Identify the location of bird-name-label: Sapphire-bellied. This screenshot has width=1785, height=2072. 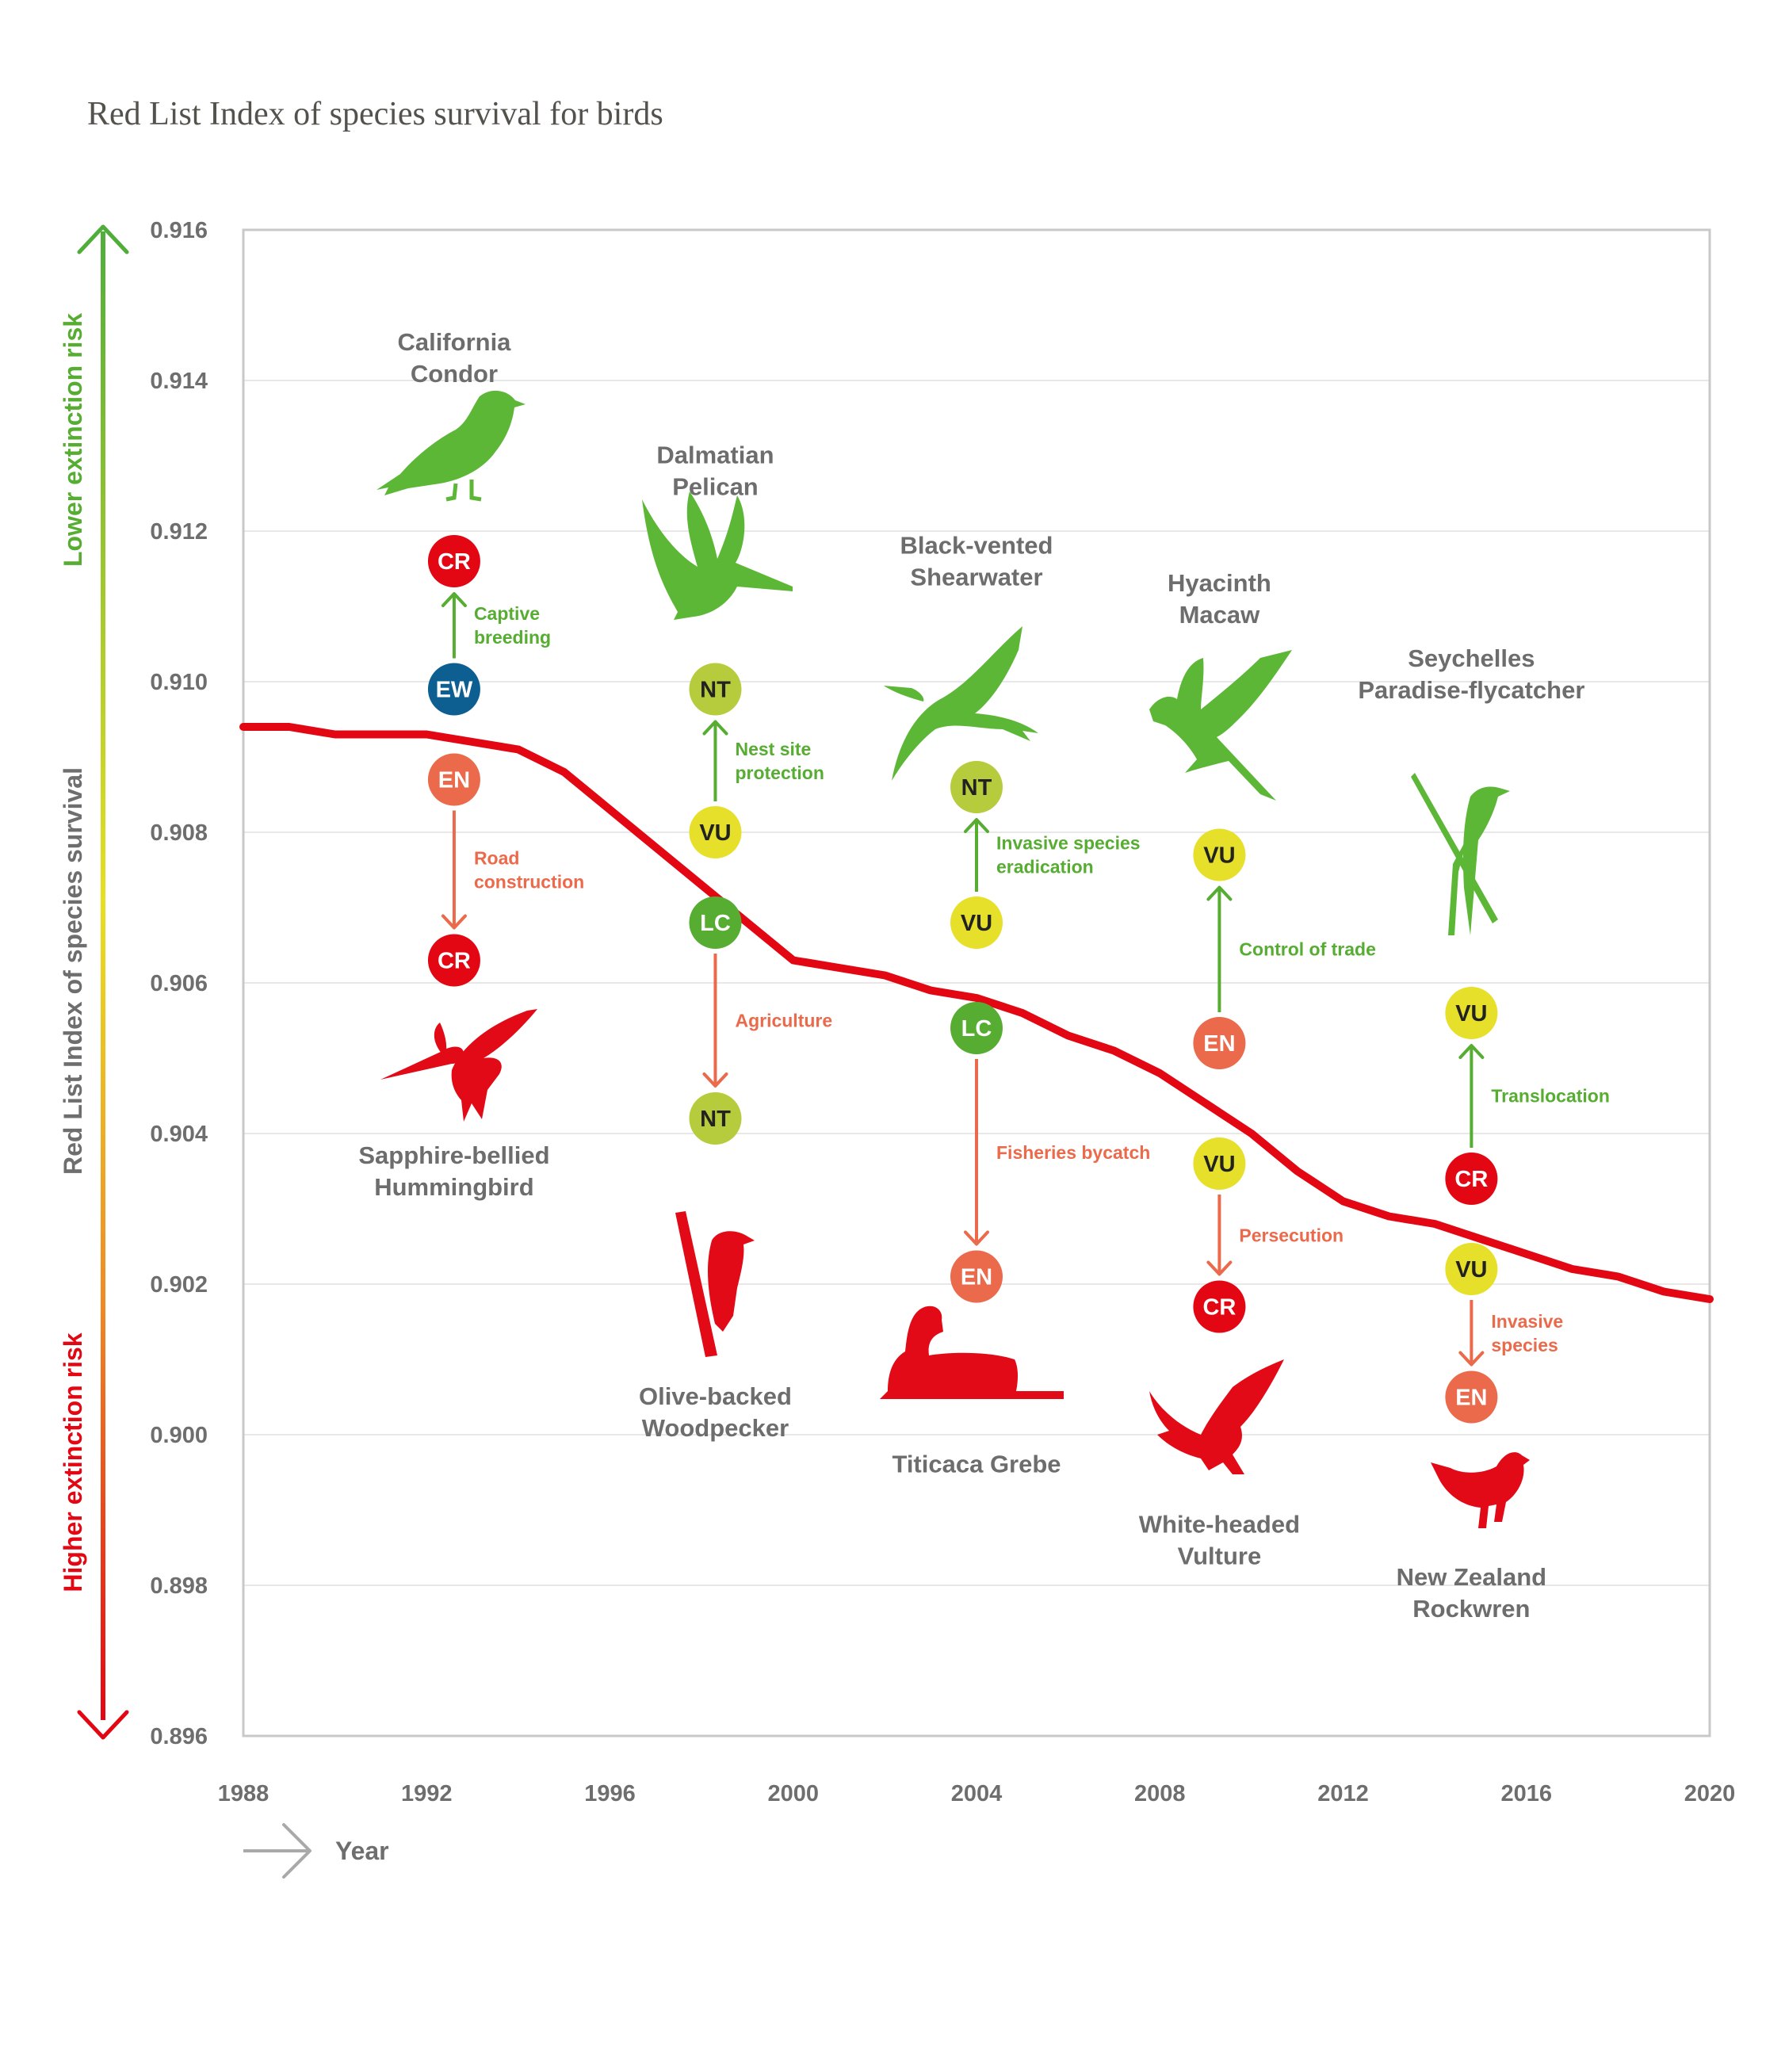
(453, 1155).